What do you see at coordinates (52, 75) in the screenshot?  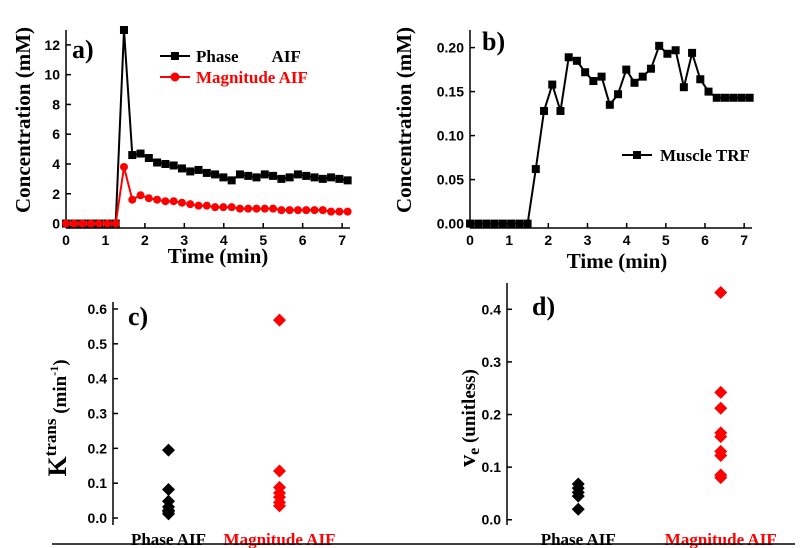 I see `y-tick-label: 10` at bounding box center [52, 75].